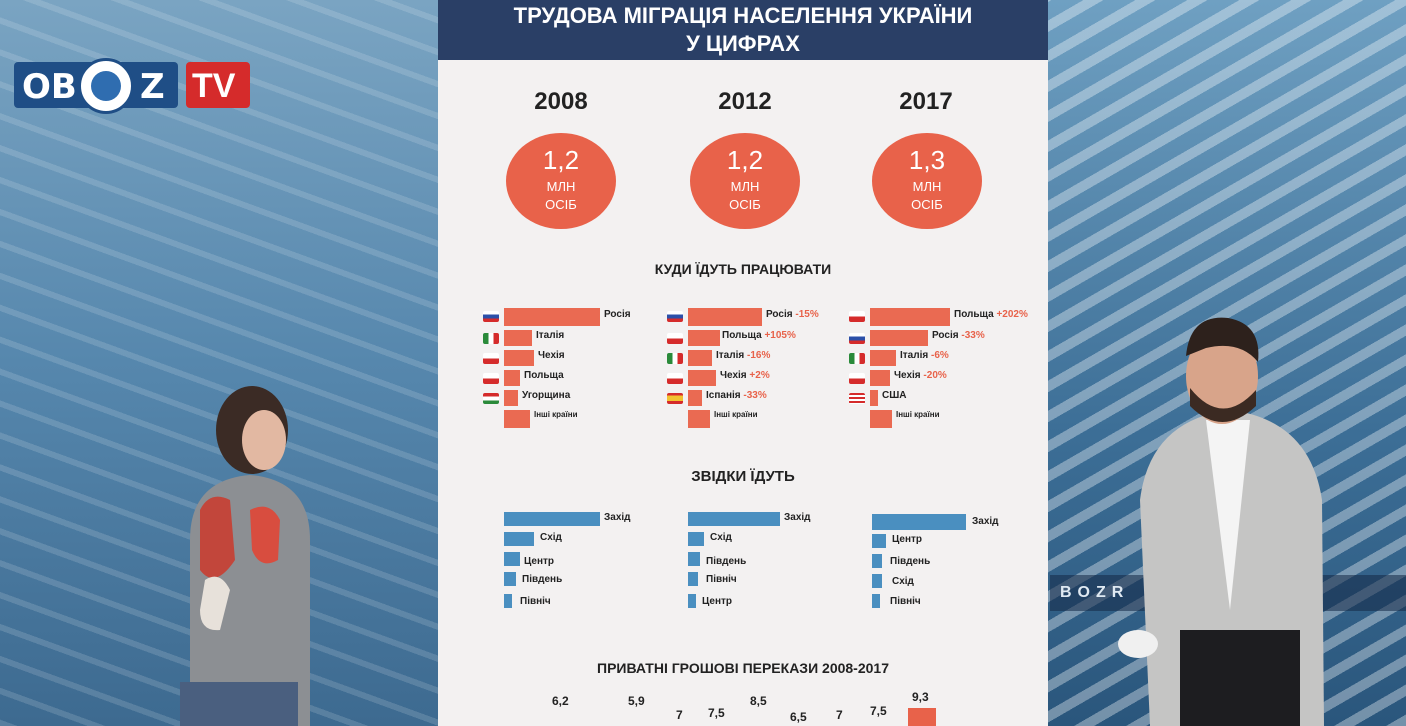 Image resolution: width=1406 pixels, height=726 pixels. What do you see at coordinates (894, 395) in the screenshot?
I see `label-usa: США` at bounding box center [894, 395].